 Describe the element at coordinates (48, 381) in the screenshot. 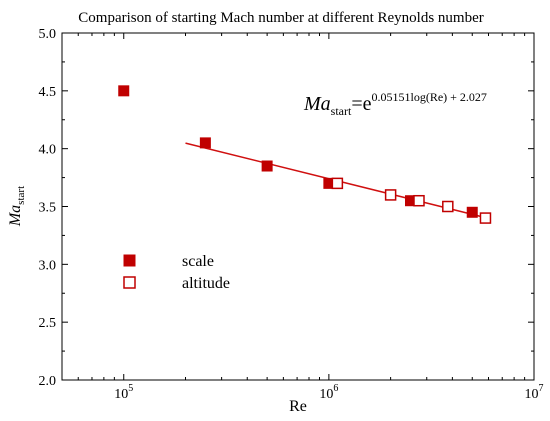

I see `y-tick-label: 2.0` at that location.